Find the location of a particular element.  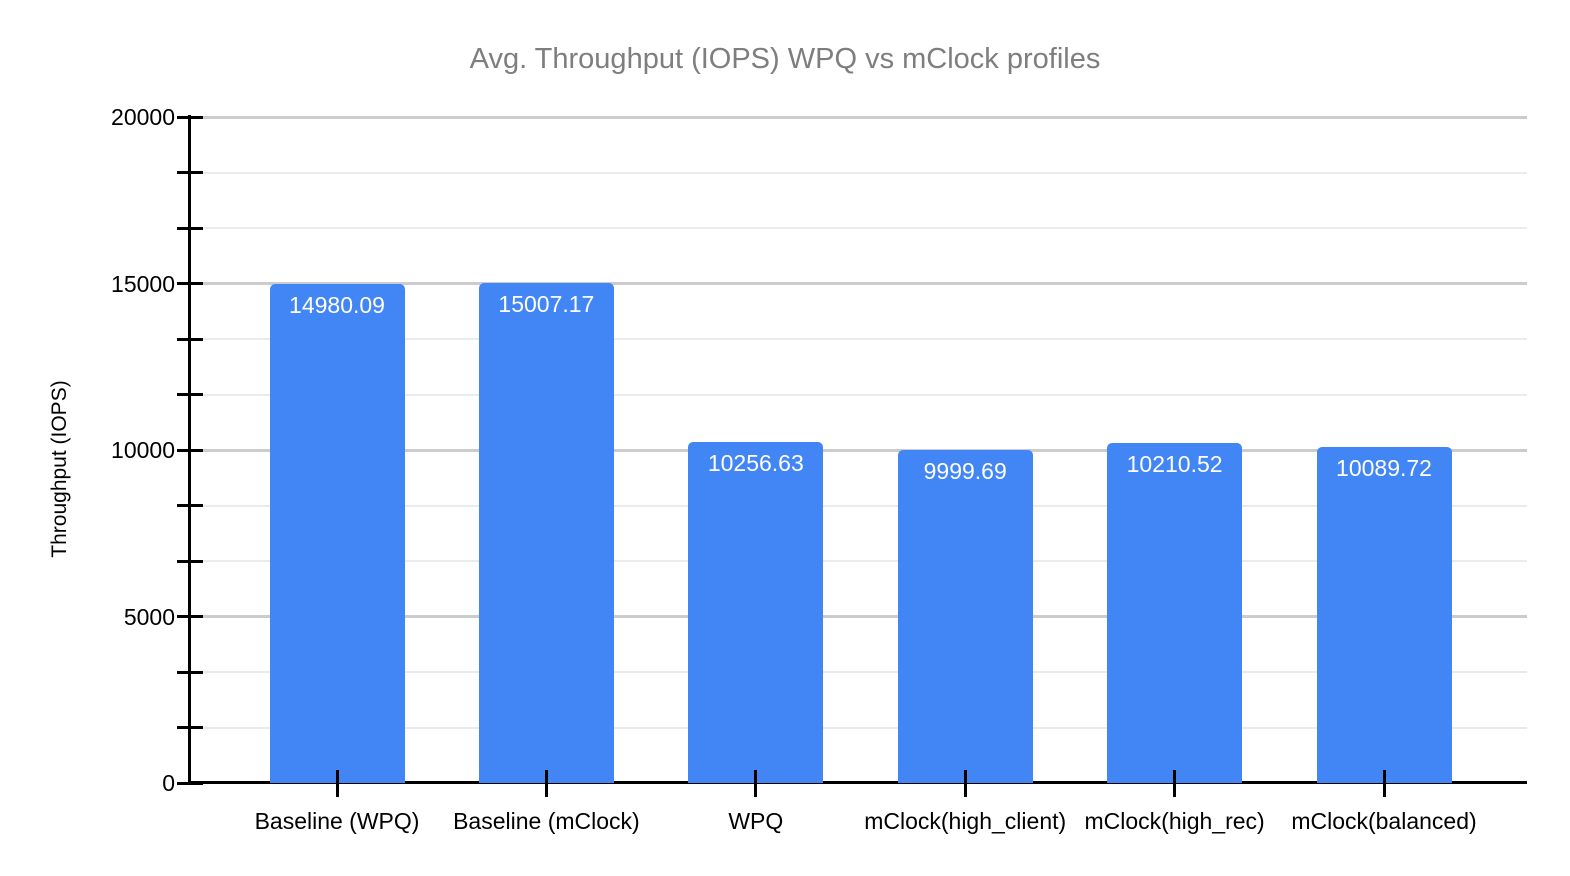

bar-value-label: 14980.09 is located at coordinates (337, 305).